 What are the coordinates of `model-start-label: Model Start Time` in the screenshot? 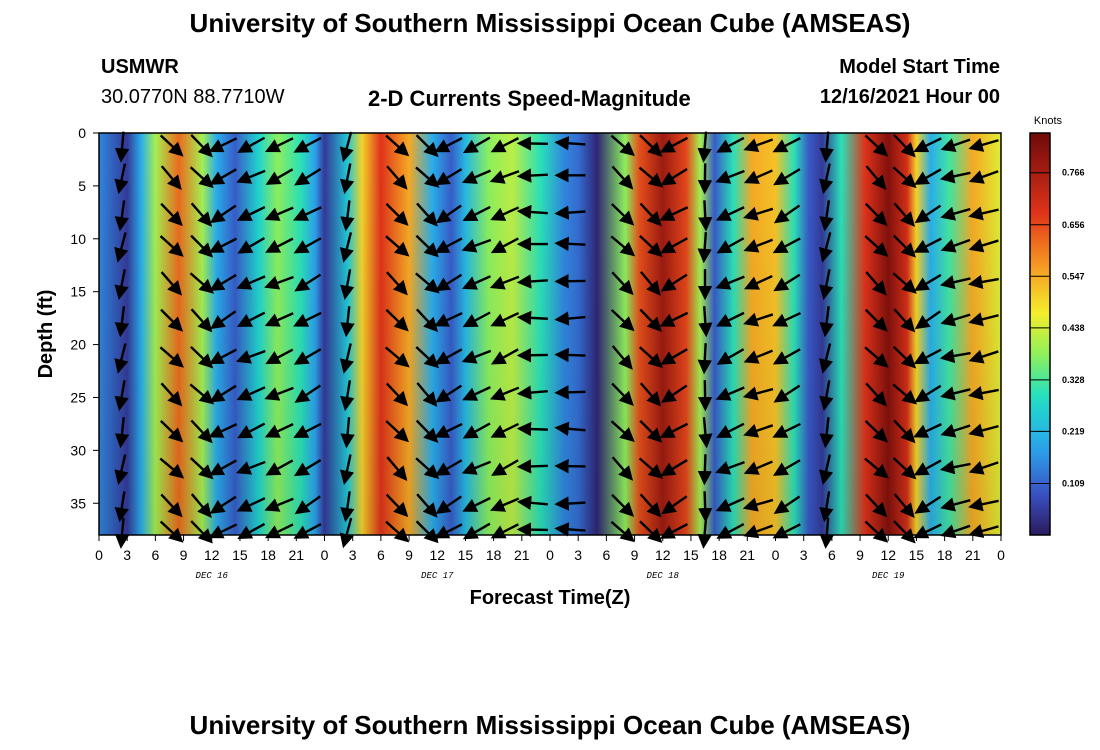 It's located at (919, 67).